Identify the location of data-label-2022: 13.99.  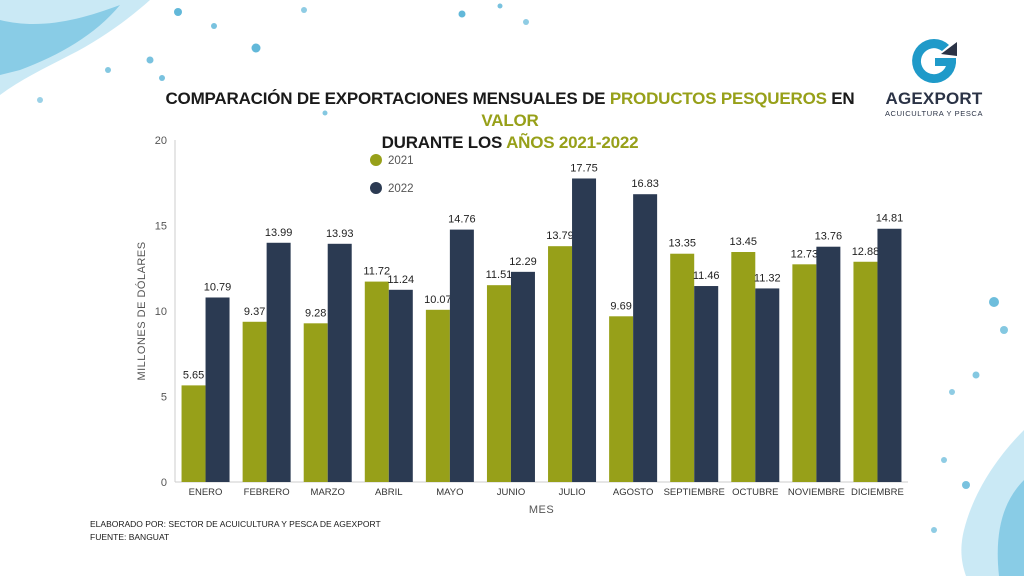
(279, 233).